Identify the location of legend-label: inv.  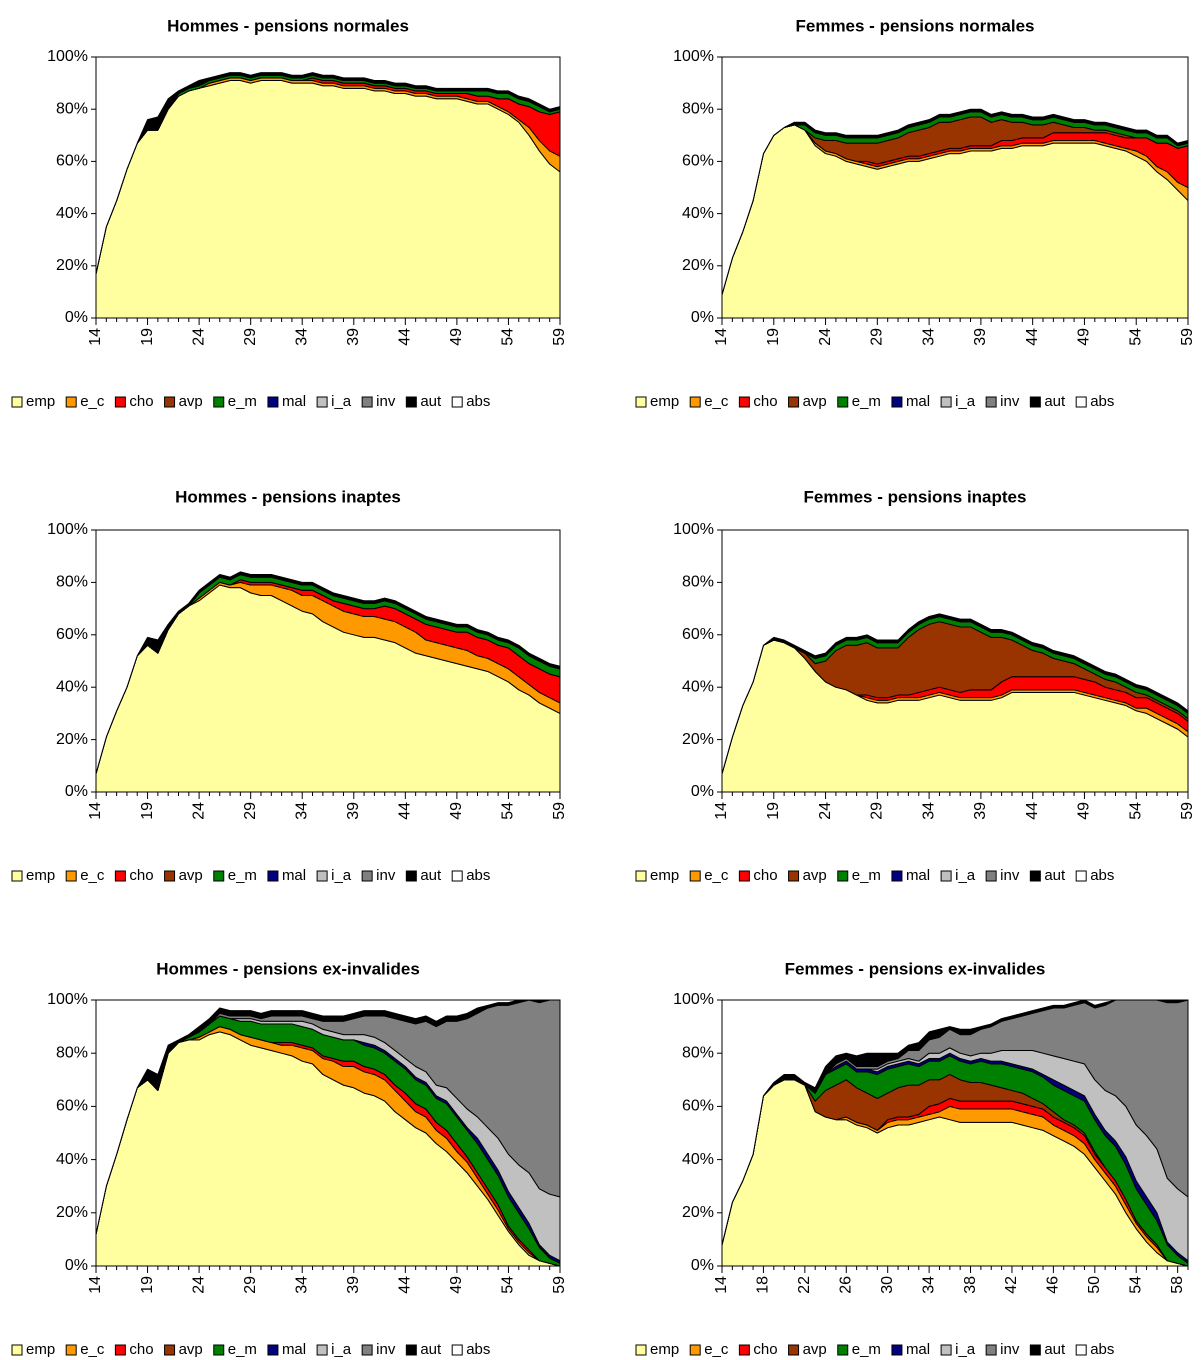
(386, 1349).